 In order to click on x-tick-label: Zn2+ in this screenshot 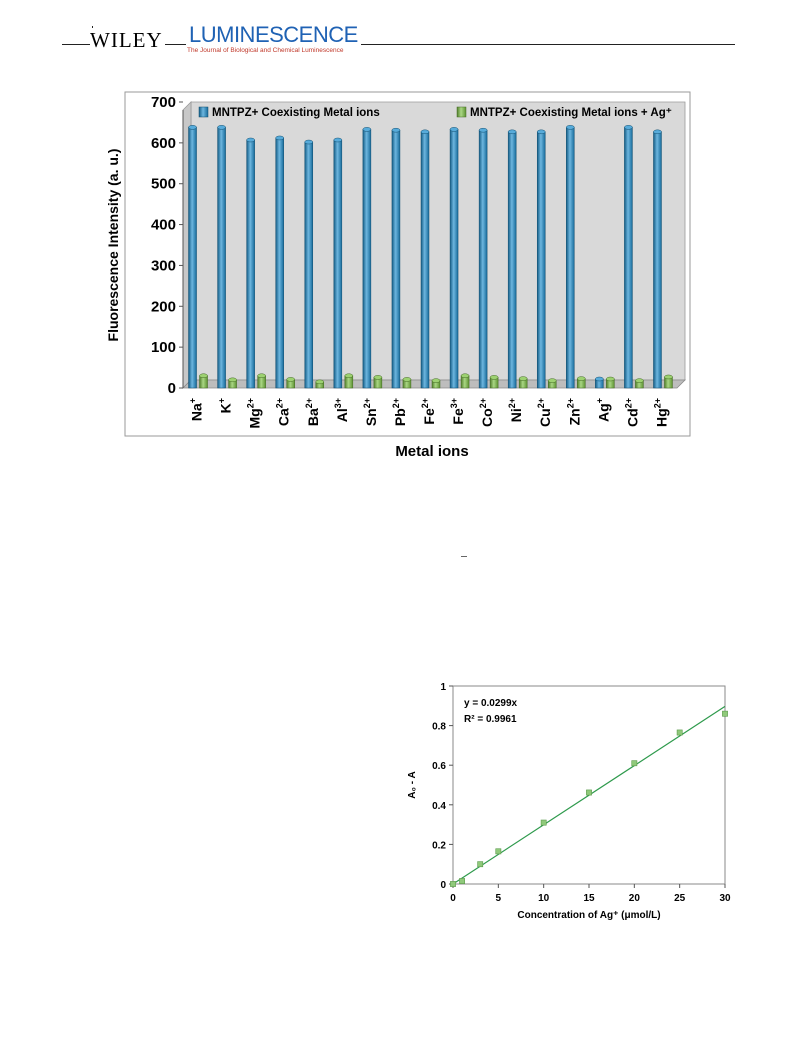, I will do `click(573, 411)`.